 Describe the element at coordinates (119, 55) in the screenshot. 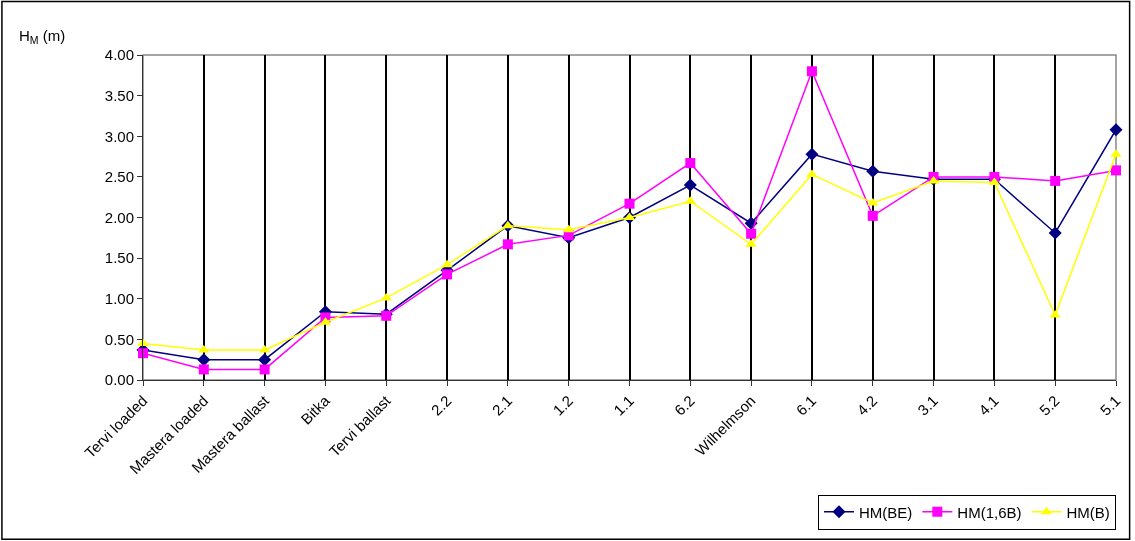

I see `y-tick-label: 4.00` at that location.